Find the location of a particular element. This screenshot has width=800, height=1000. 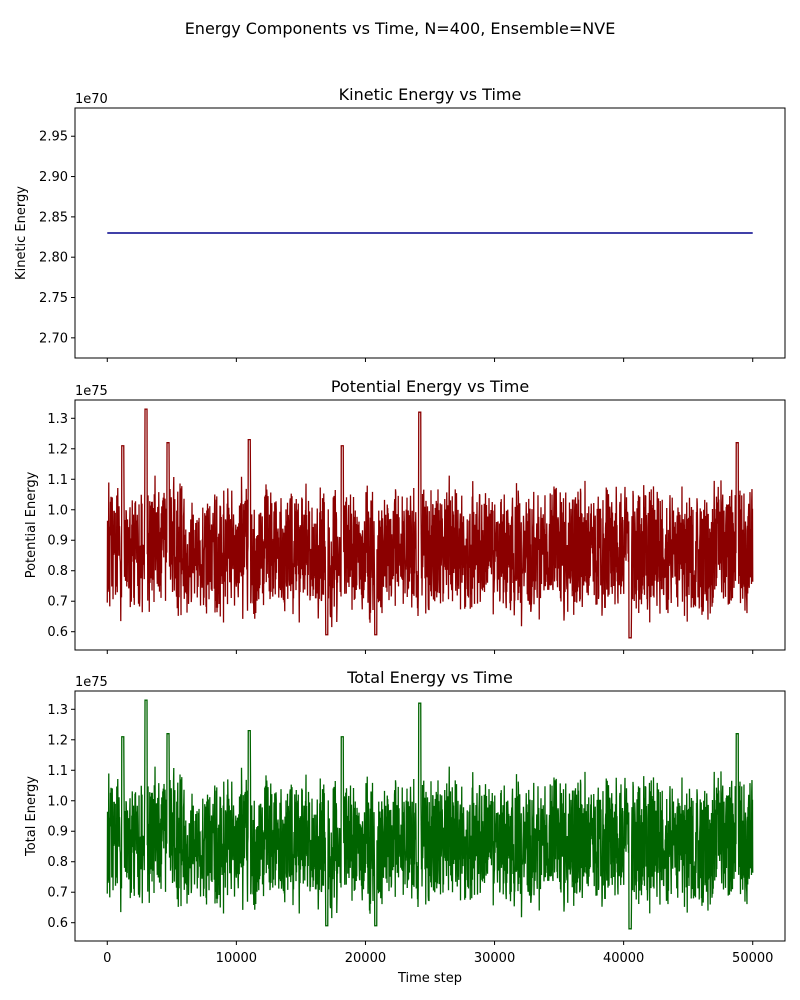

kinetic-ylabel: Kinetic Energy is located at coordinates (21, 233).